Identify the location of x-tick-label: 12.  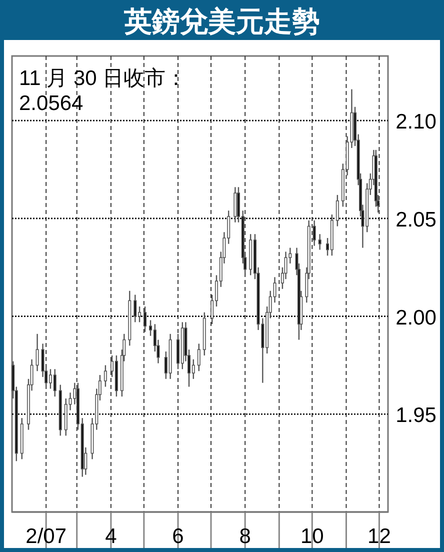
(379, 536).